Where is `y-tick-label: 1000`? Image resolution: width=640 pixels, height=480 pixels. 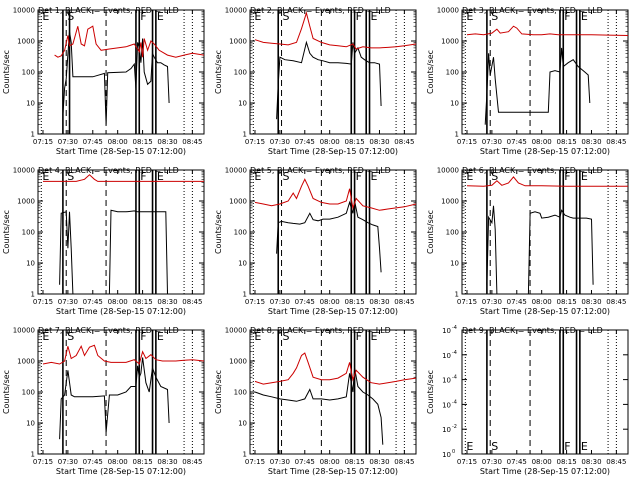 y-tick-label: 1000 is located at coordinates (26, 42).